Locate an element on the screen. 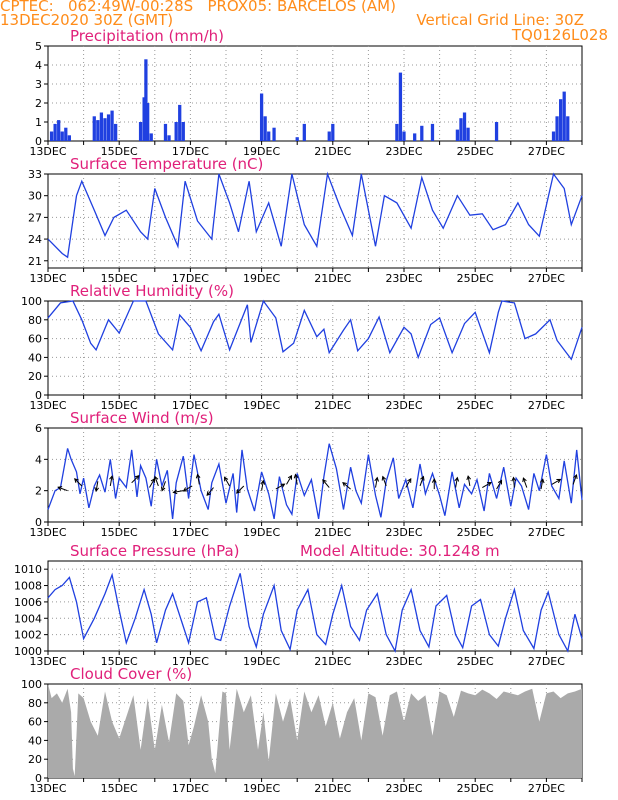  precipitation-ytick-label: 4 is located at coordinates (38, 65).